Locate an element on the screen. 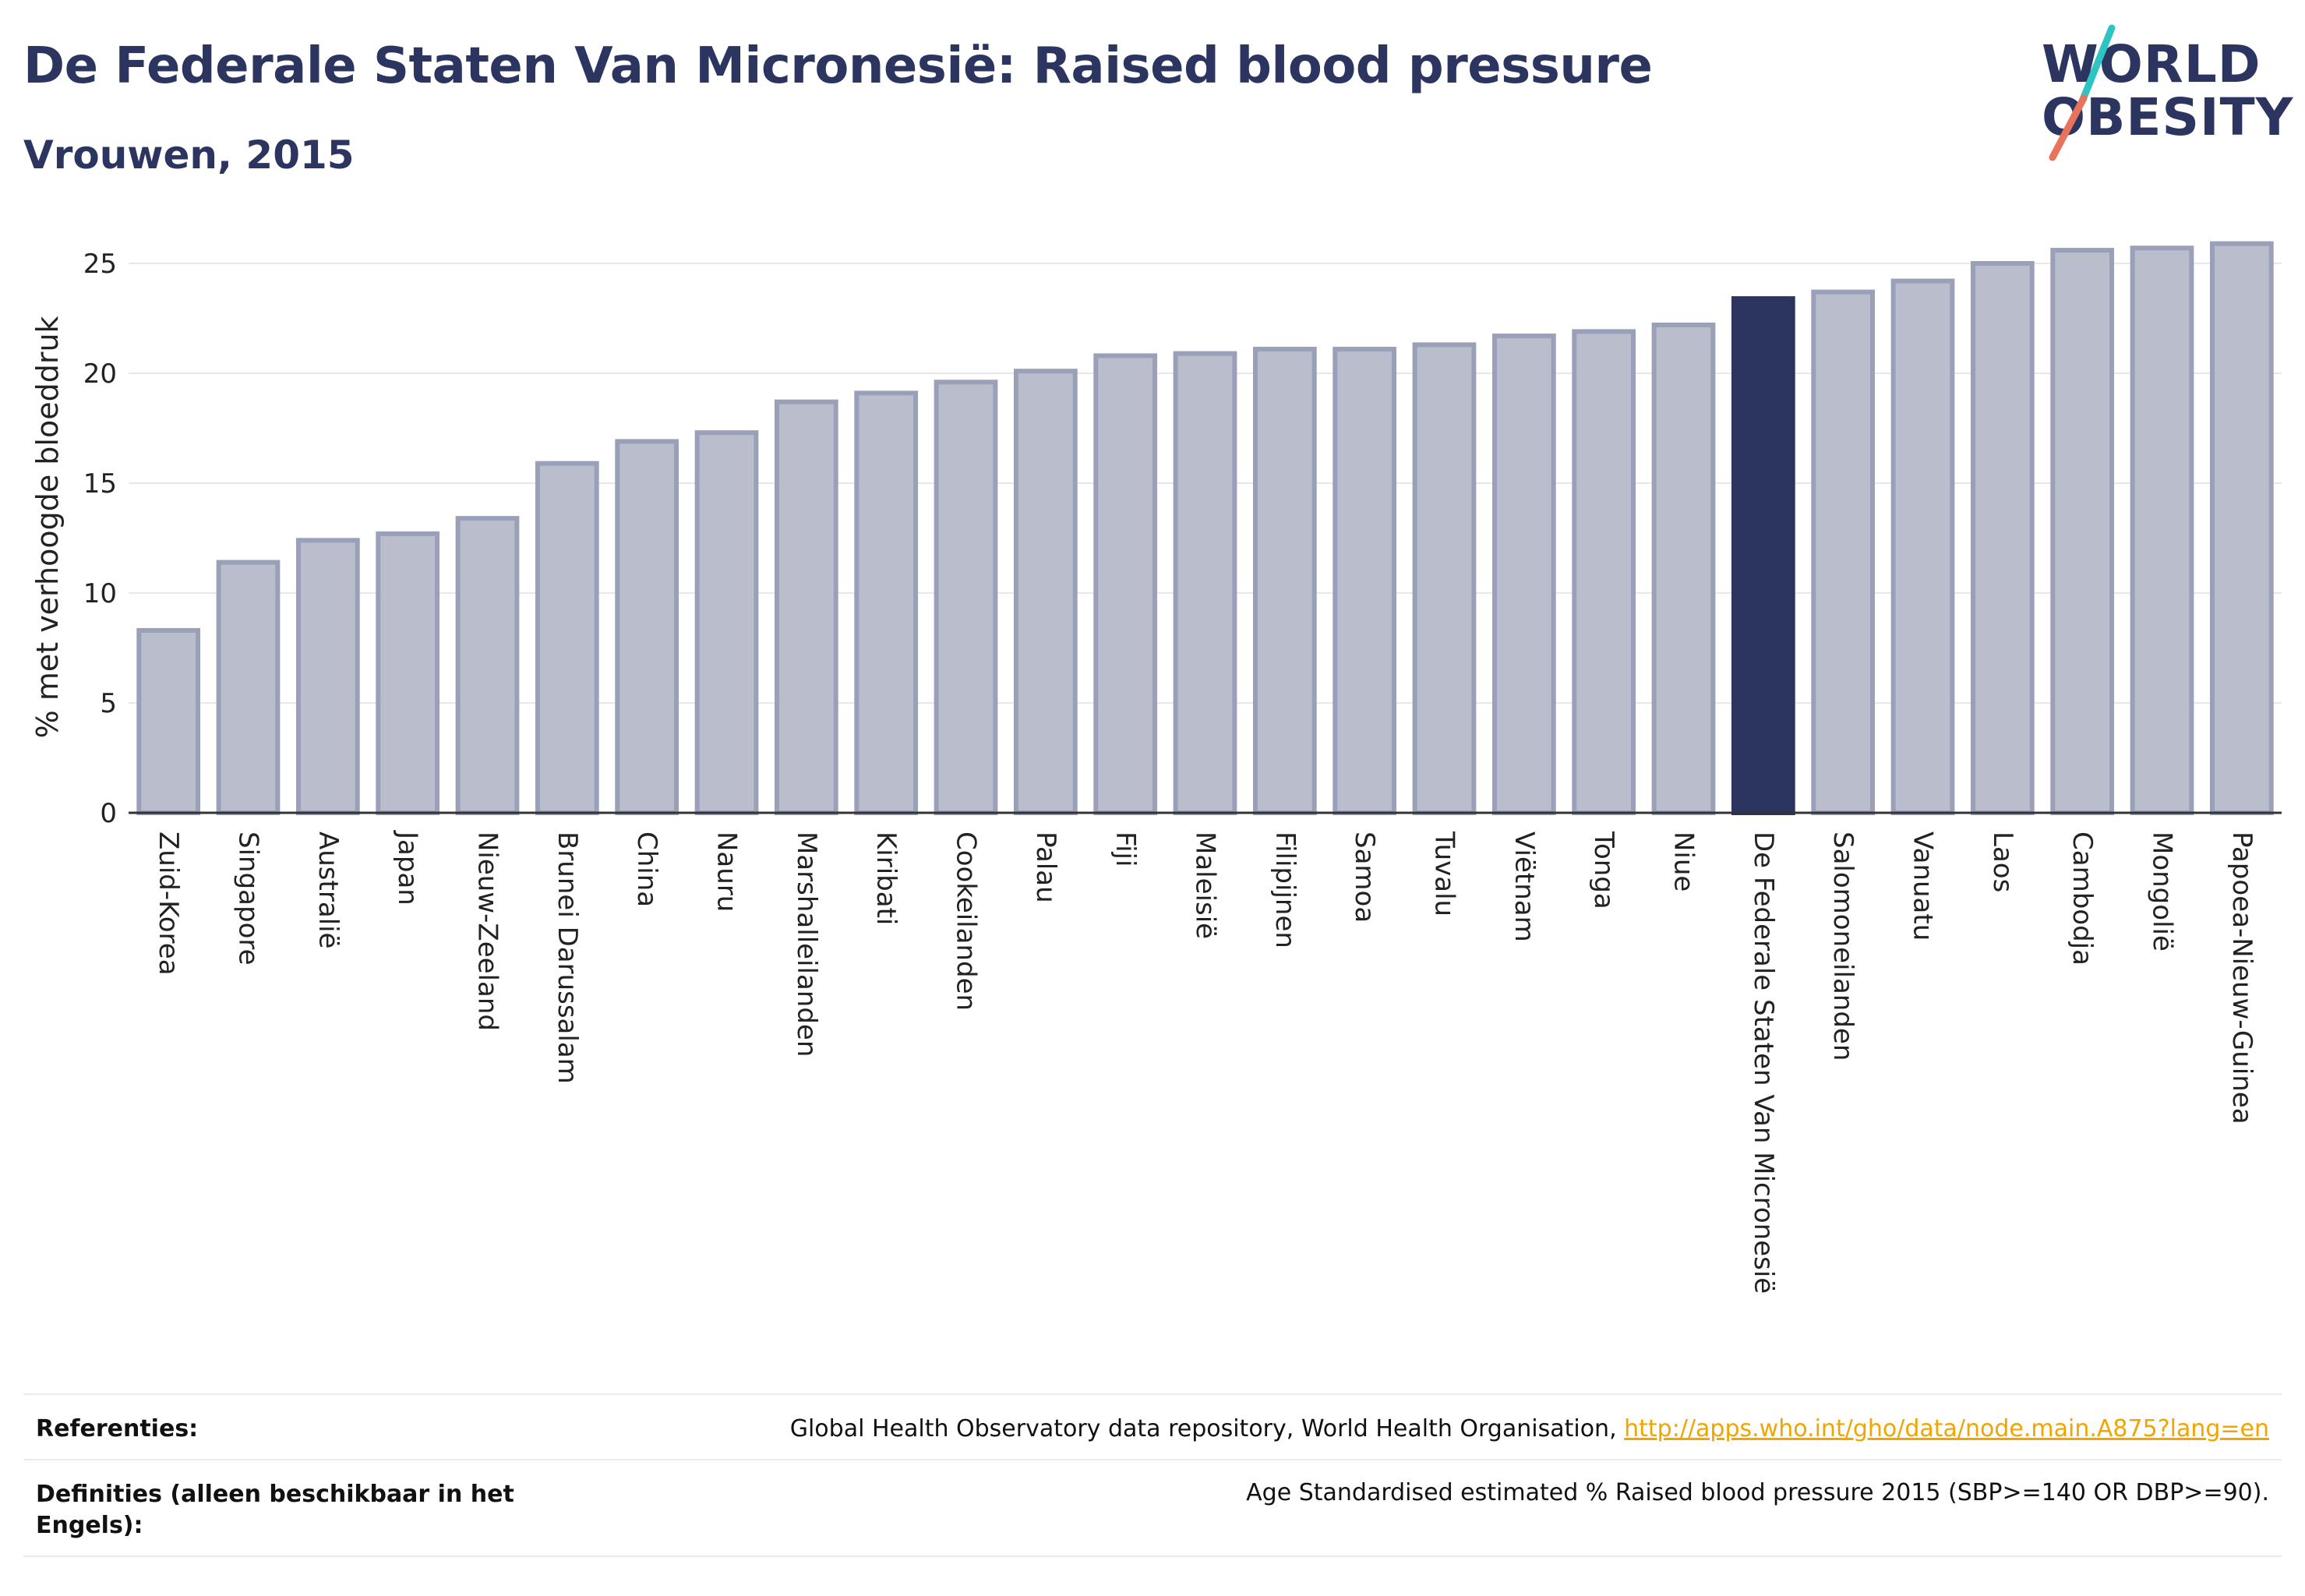  x-tick-label: Niue is located at coordinates (1684, 862).